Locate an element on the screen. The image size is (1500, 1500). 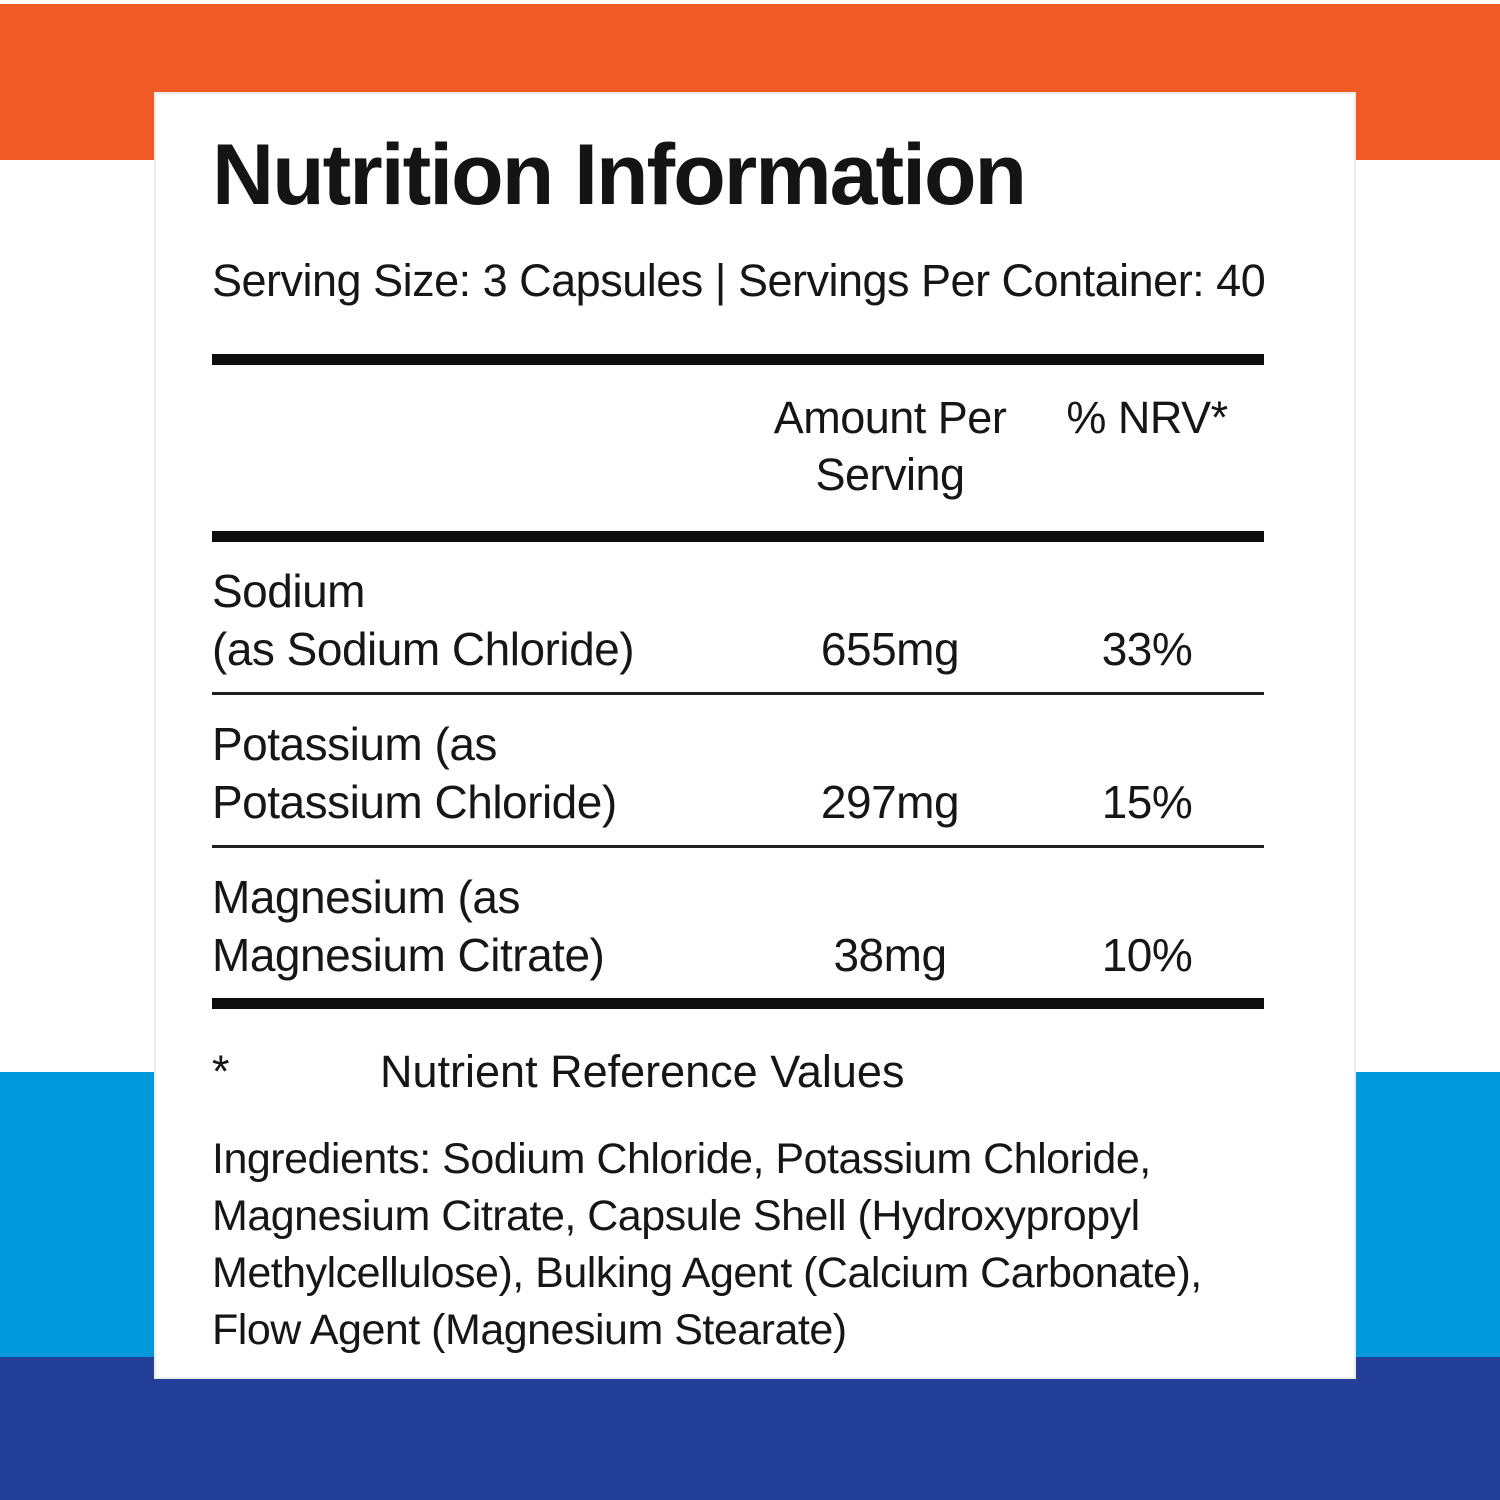
amount-header-line2: Serving is located at coordinates (890, 474).